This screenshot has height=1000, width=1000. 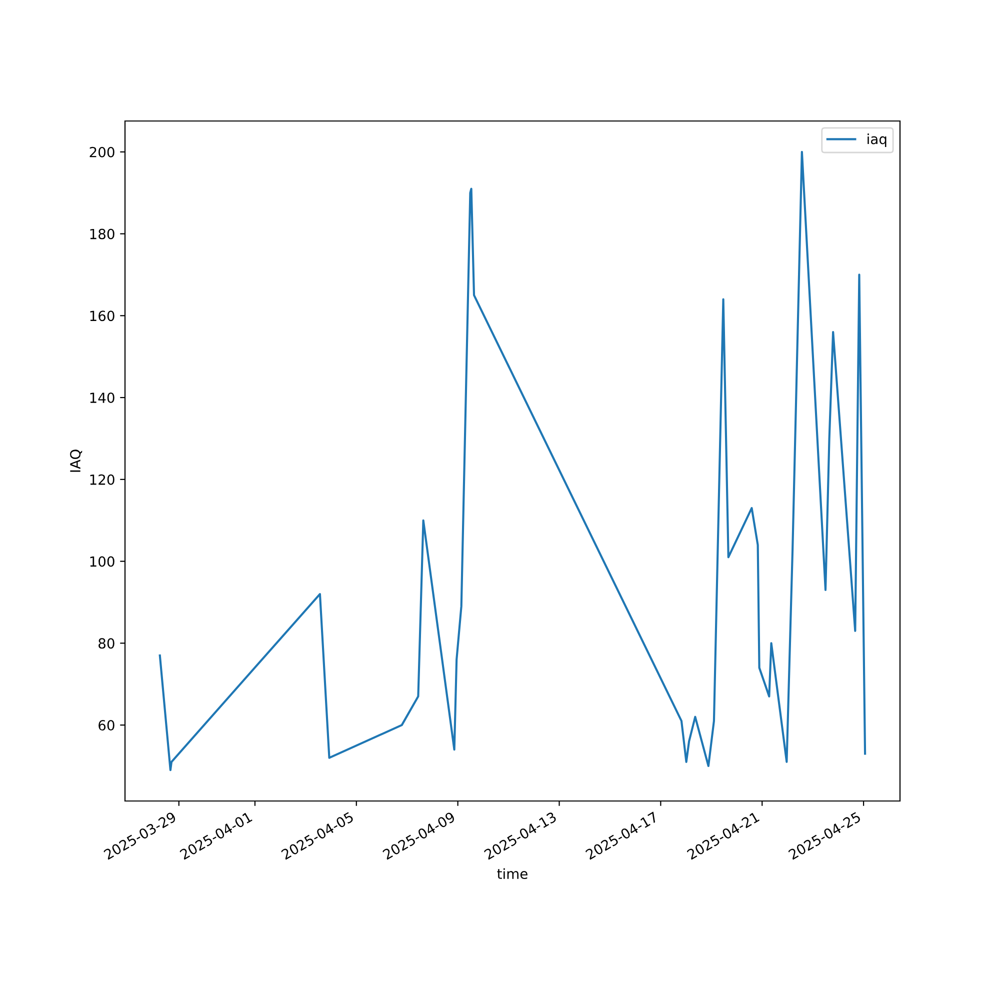 I want to click on y-tick-label: 120, so click(x=102, y=479).